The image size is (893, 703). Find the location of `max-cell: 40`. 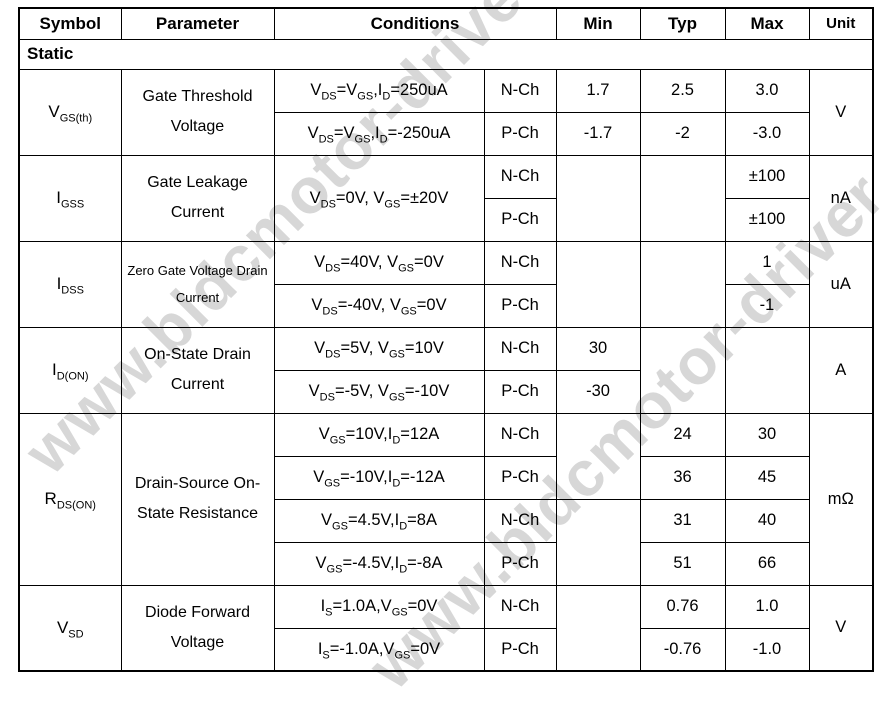

max-cell: 40 is located at coordinates (767, 520).